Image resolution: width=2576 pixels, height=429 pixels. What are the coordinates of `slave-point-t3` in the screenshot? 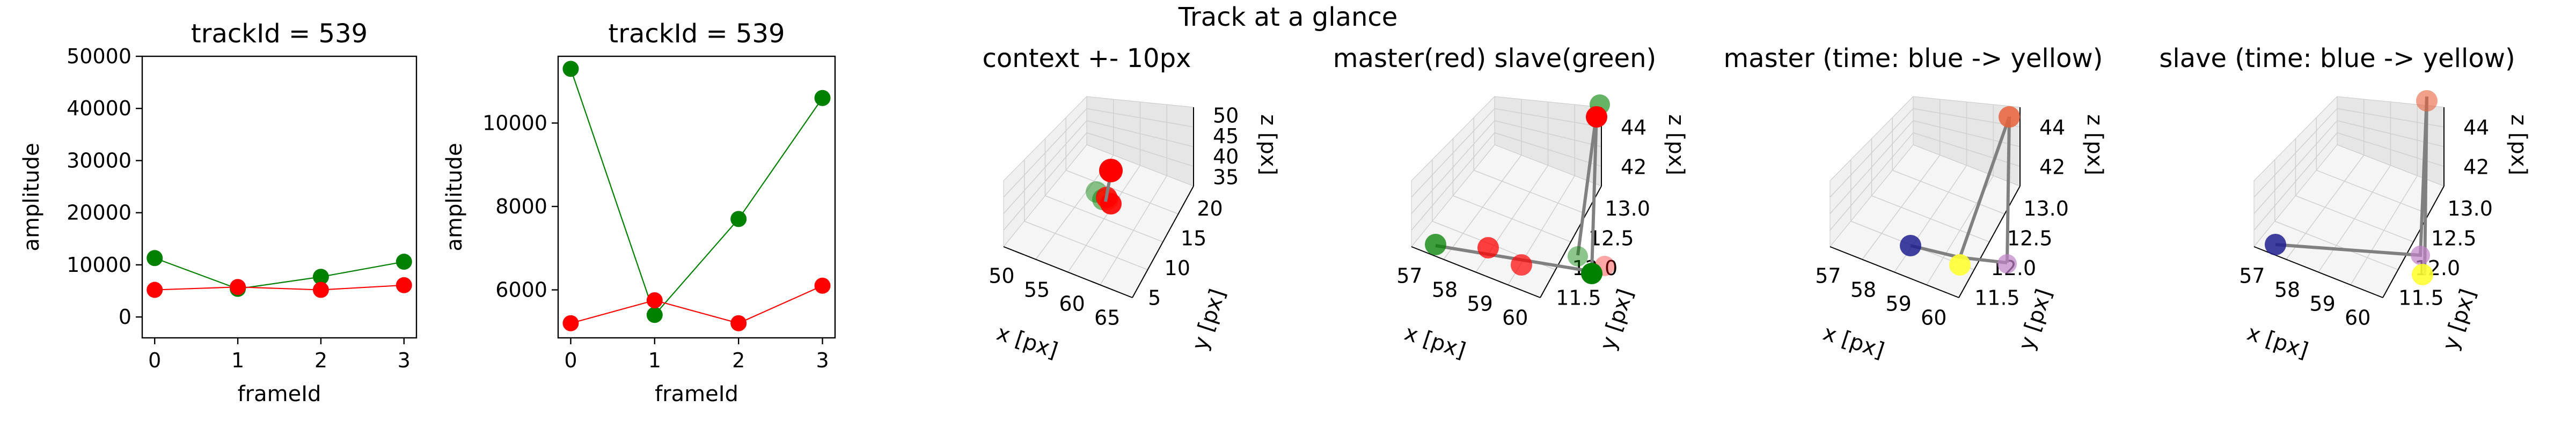 It's located at (2427, 101).